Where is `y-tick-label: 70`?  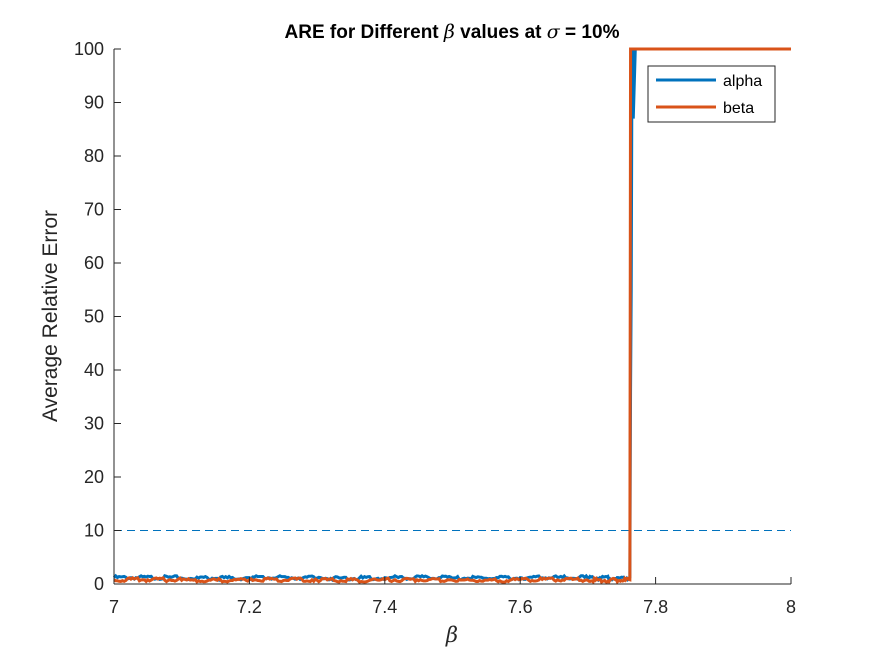 y-tick-label: 70 is located at coordinates (94, 210).